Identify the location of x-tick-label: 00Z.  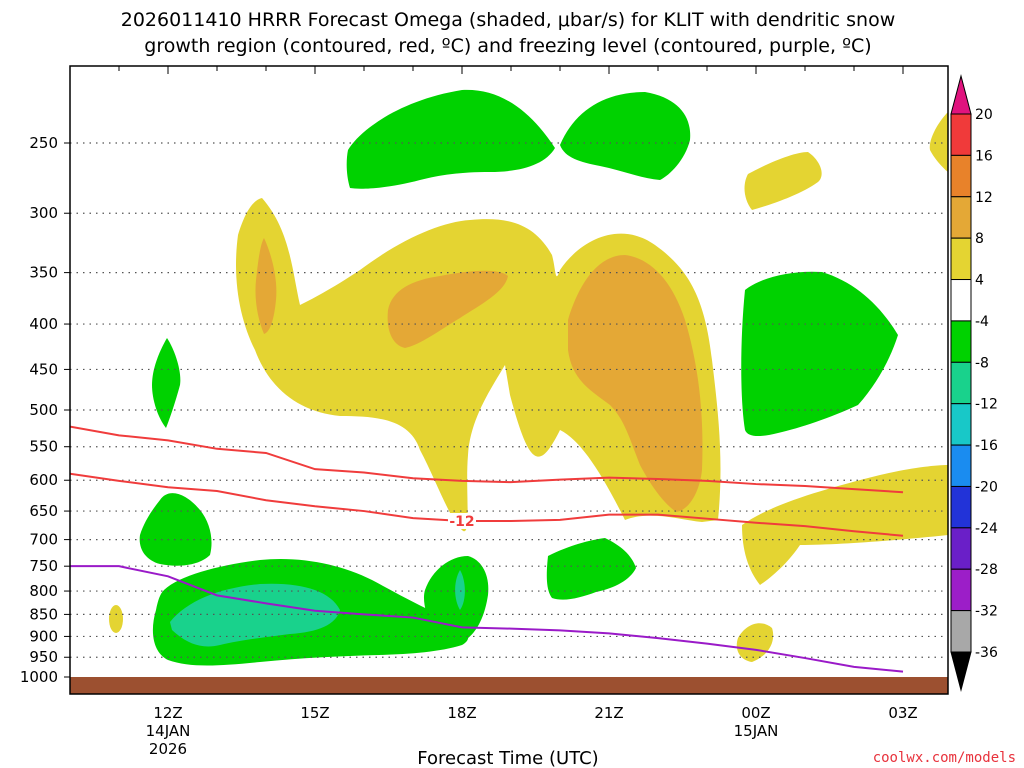
(755, 713).